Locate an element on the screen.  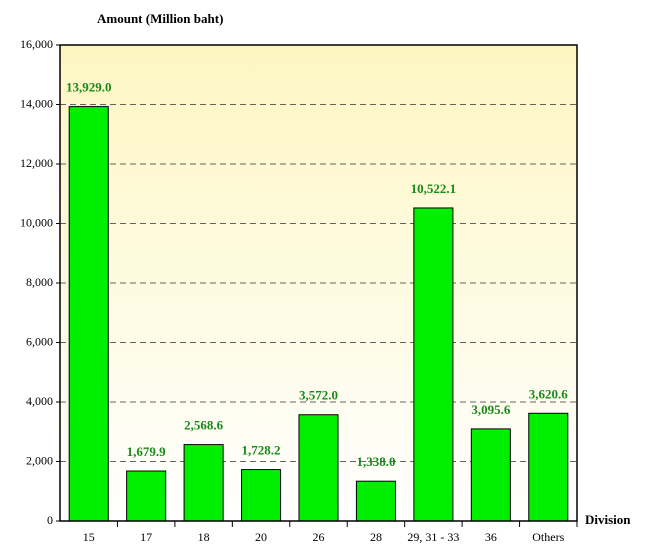
x-tick-label: 17 is located at coordinates (146, 537).